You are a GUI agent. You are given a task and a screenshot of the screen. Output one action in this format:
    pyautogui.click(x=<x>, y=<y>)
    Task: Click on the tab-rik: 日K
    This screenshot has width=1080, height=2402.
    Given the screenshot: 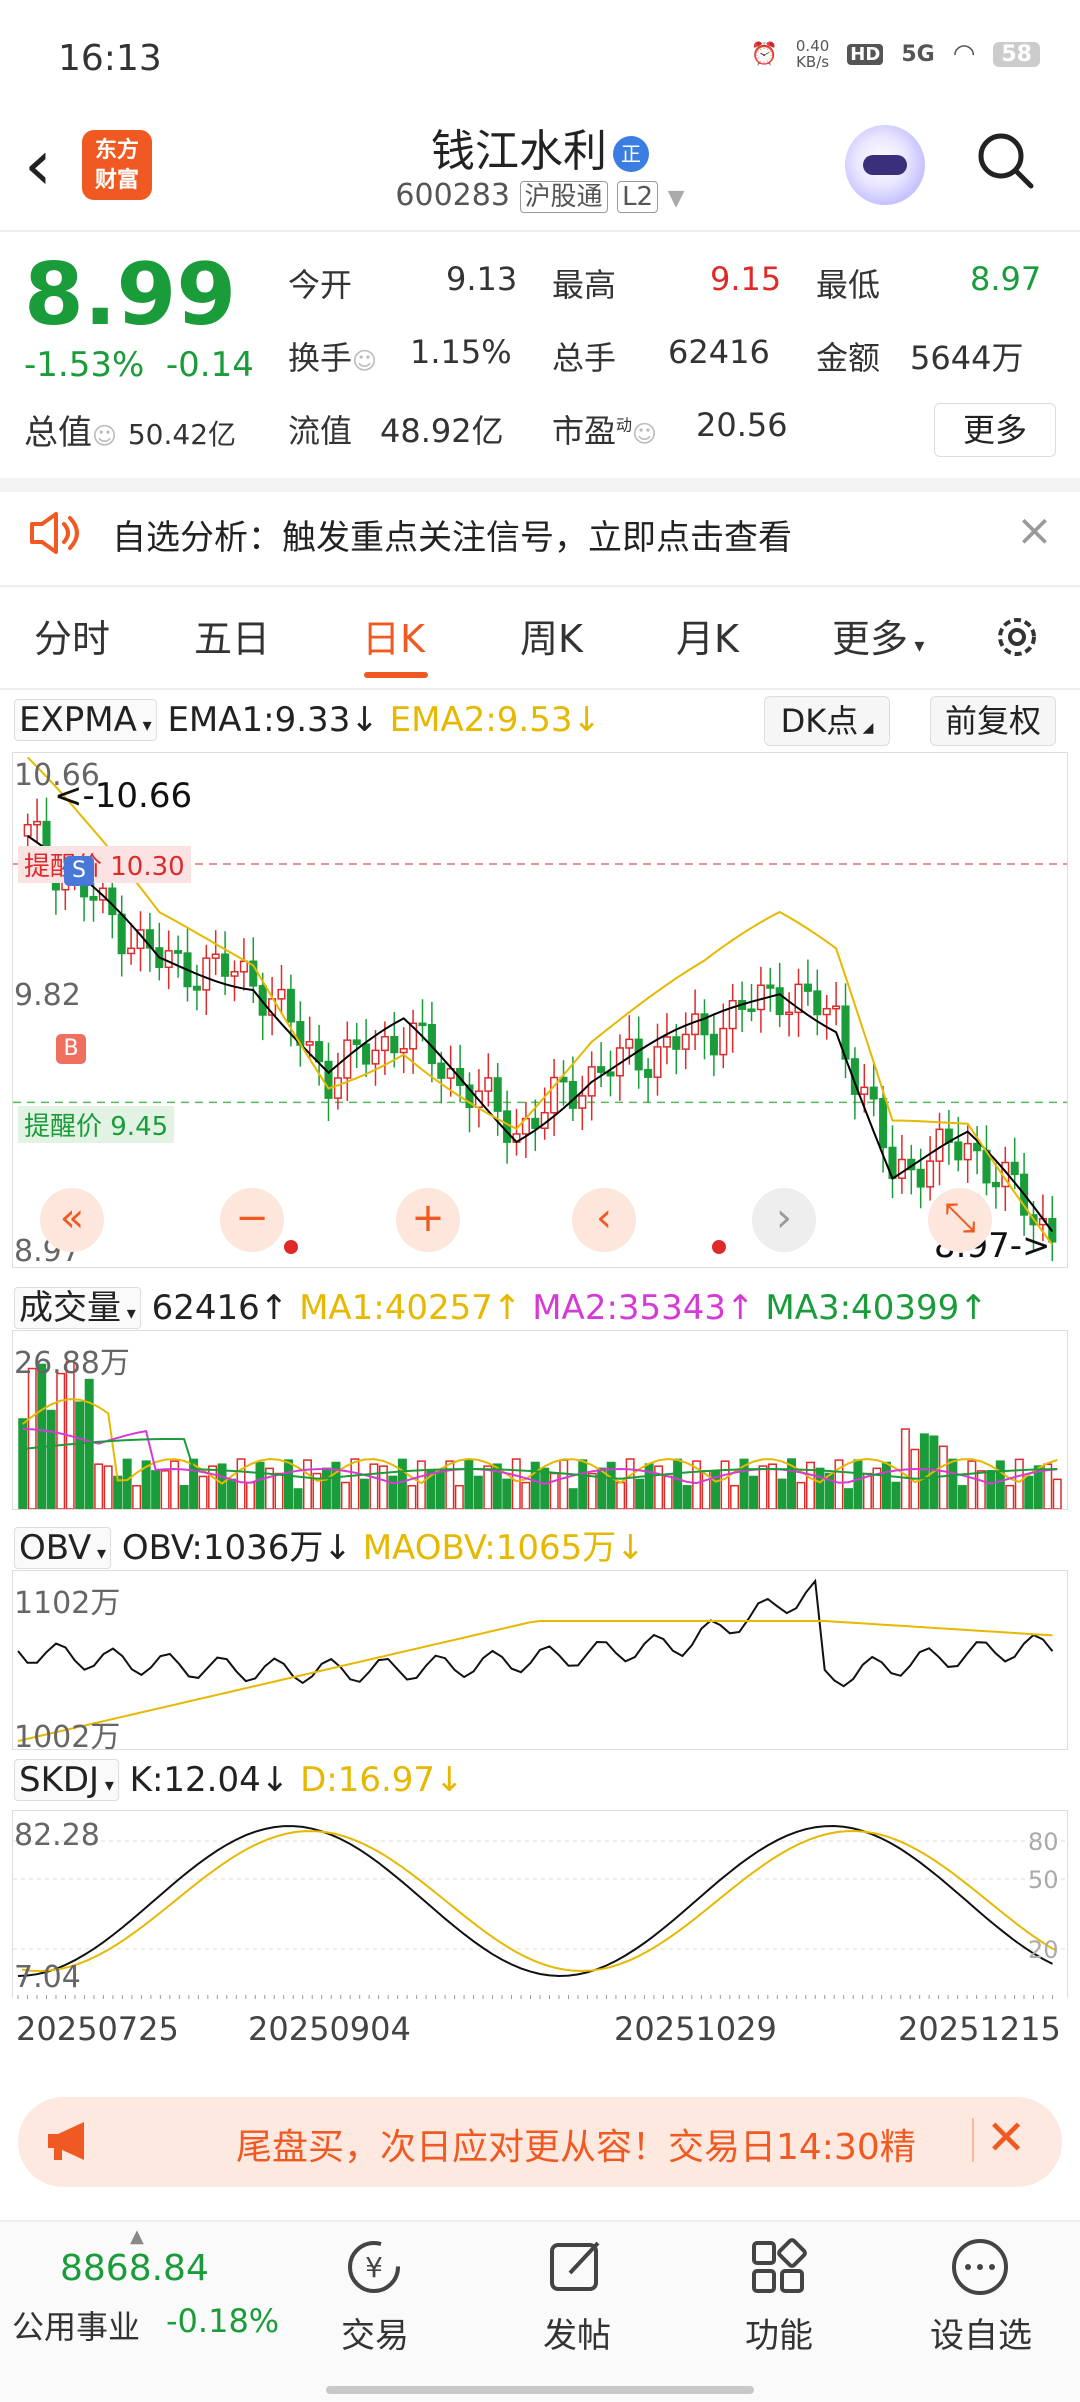 What is the action you would take?
    pyautogui.click(x=393, y=639)
    